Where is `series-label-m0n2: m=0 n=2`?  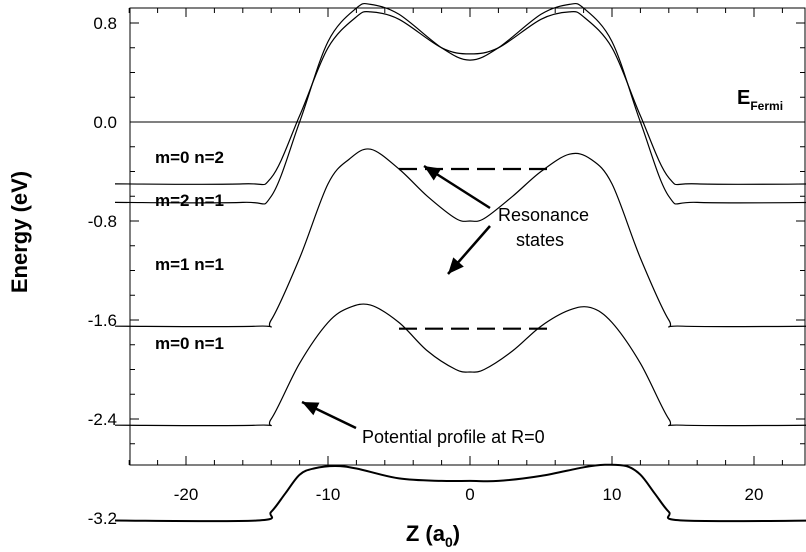
series-label-m0n2: m=0 n=2 is located at coordinates (189, 157).